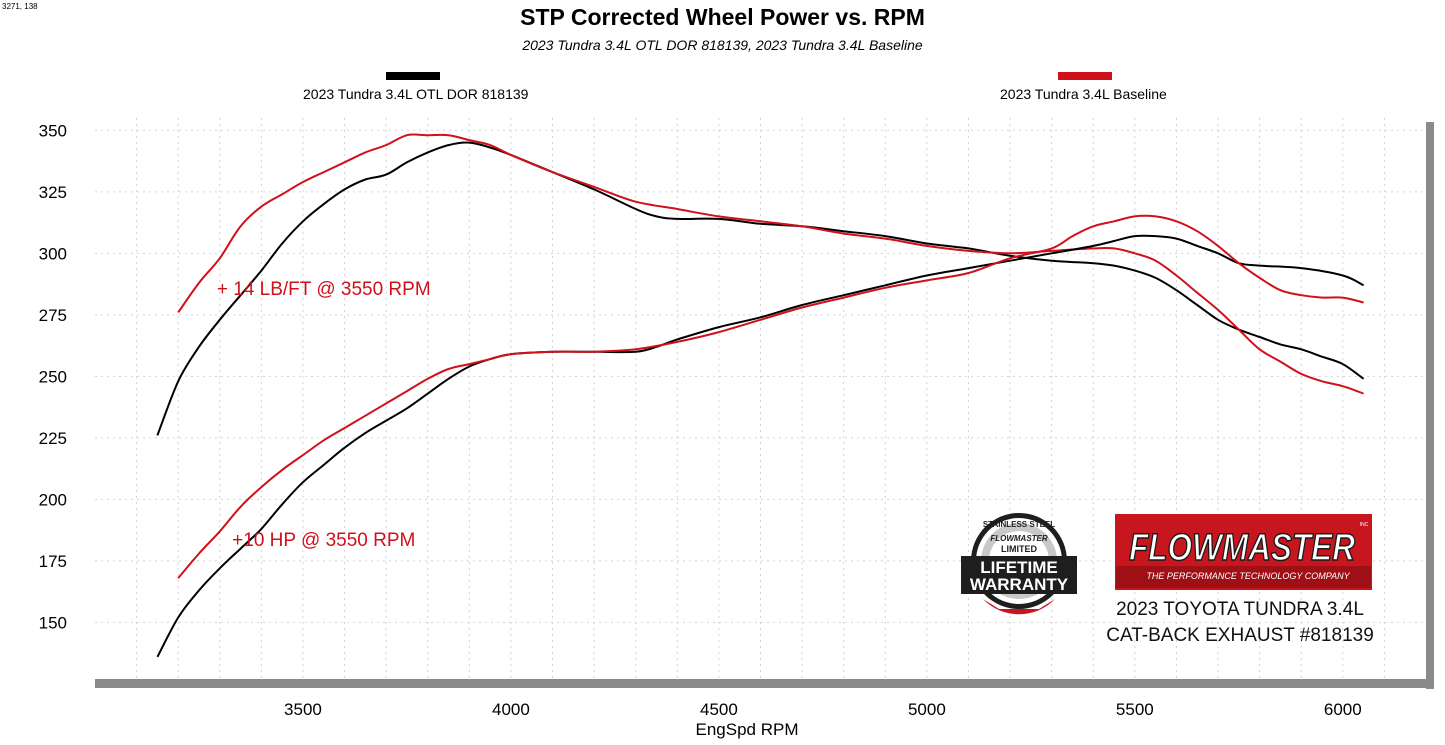 This screenshot has width=1445, height=745. Describe the element at coordinates (747, 729) in the screenshot. I see `x-axis-label: EngSpd RPM` at that location.